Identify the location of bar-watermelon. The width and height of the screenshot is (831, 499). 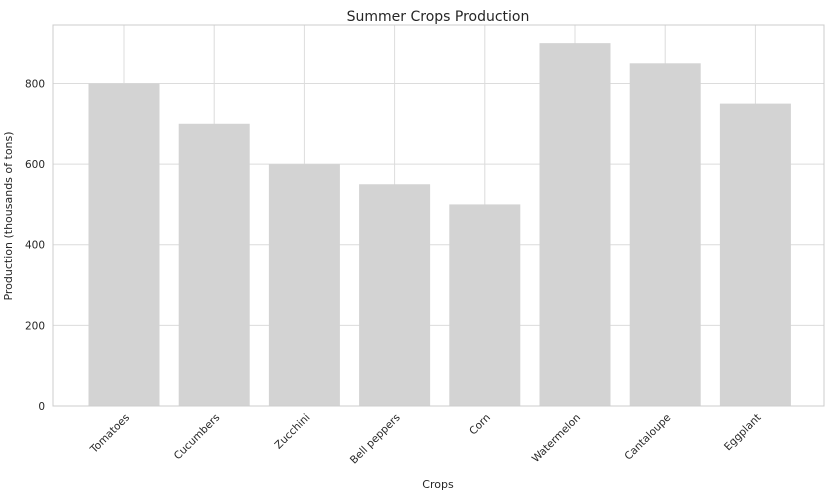
(575, 225).